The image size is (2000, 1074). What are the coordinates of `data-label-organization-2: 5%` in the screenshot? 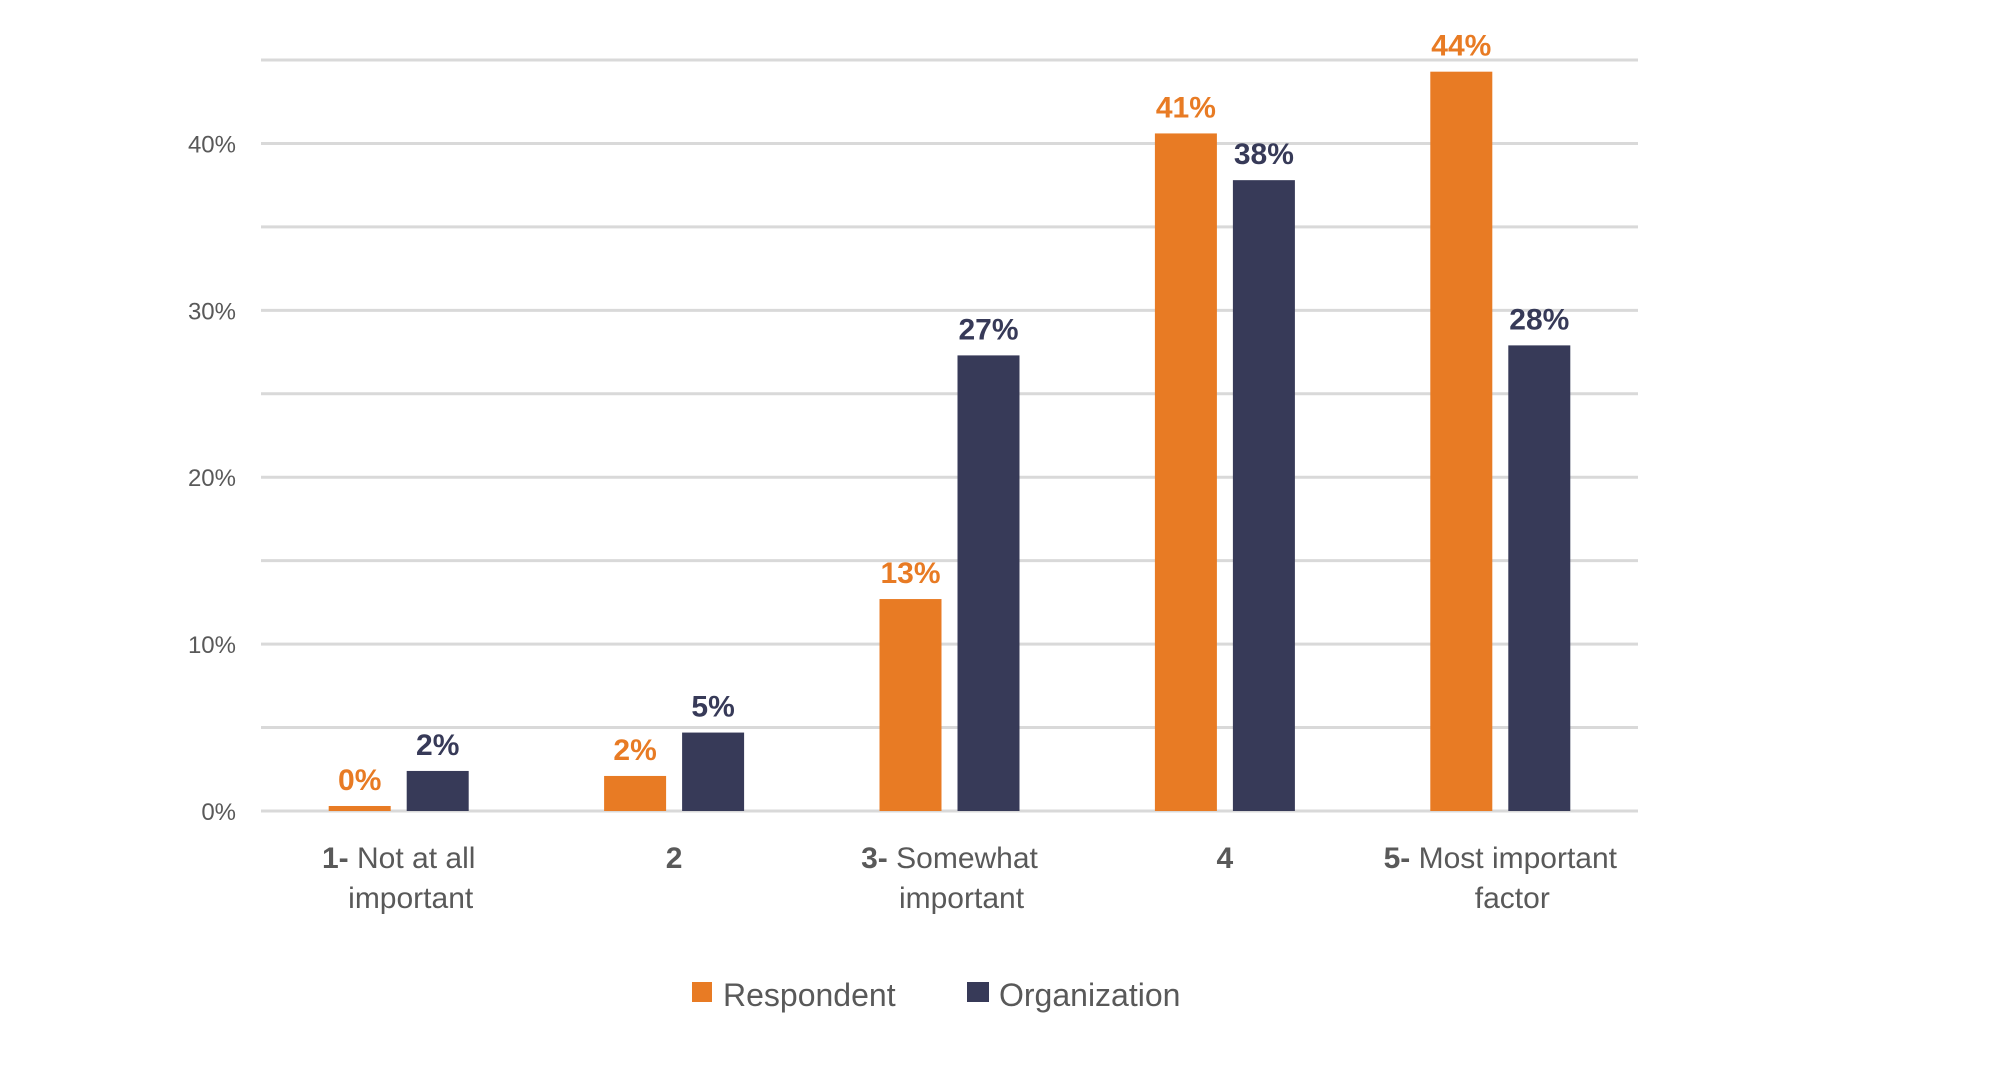 It's located at (712, 707).